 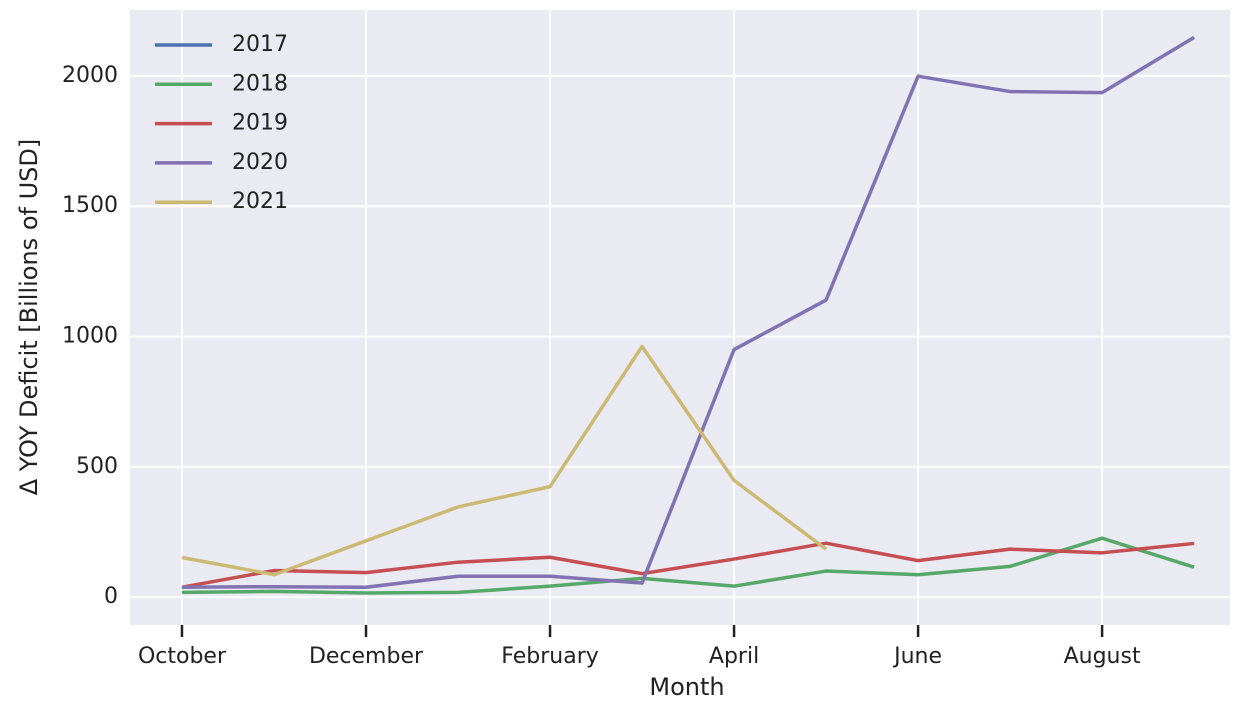 What do you see at coordinates (1102, 656) in the screenshot?
I see `x-tick-label: August` at bounding box center [1102, 656].